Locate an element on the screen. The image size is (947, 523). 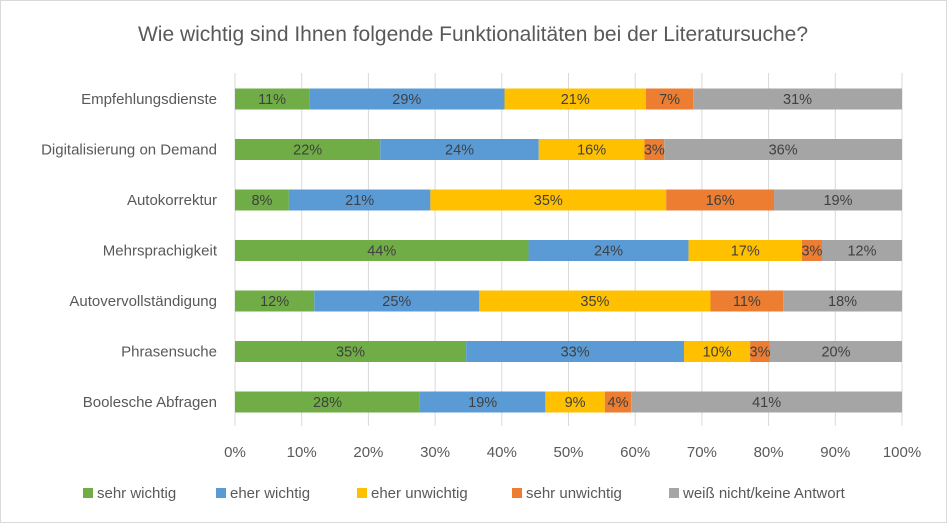
category-label: Digitalisierung on Demand is located at coordinates (129, 150).